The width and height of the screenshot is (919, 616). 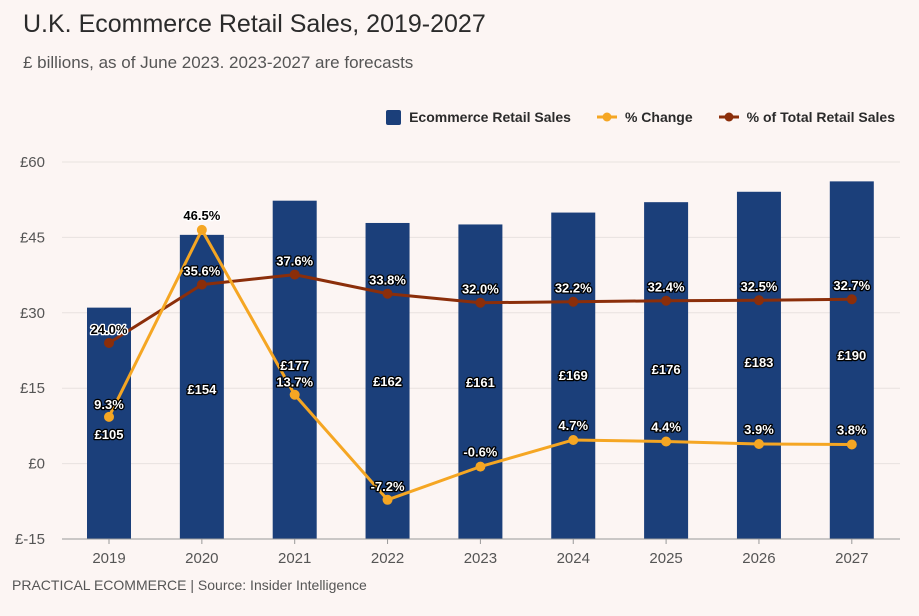 I want to click on legend-item-change: % Change, so click(x=644, y=117).